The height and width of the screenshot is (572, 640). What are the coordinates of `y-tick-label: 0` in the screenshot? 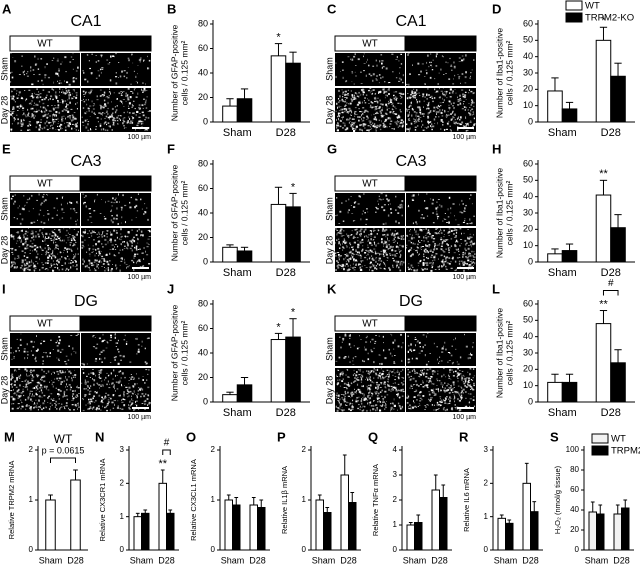 It's located at (205, 261).